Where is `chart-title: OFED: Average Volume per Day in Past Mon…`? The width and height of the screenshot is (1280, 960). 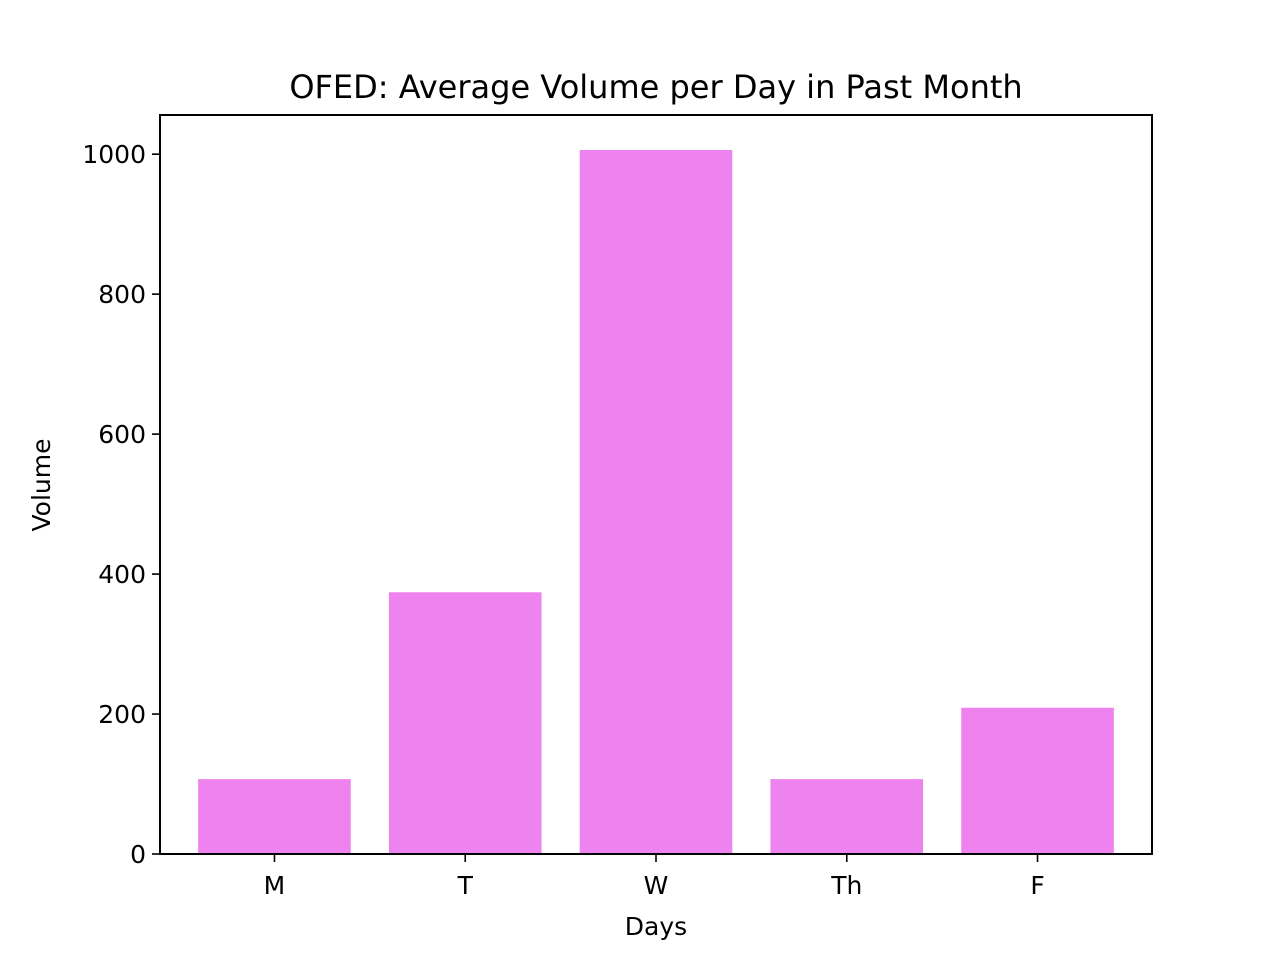 chart-title: OFED: Average Volume per Day in Past Mon… is located at coordinates (655, 87).